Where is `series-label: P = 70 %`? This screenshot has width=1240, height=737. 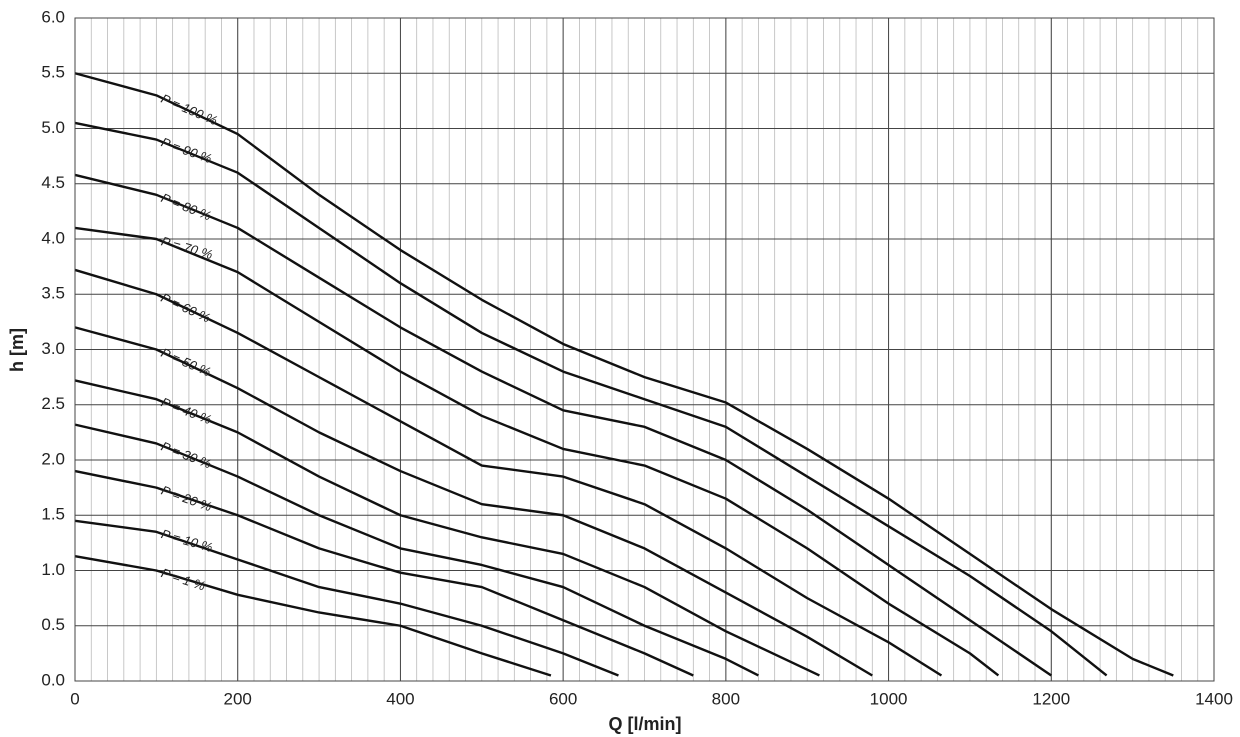 series-label: P = 70 % is located at coordinates (187, 247).